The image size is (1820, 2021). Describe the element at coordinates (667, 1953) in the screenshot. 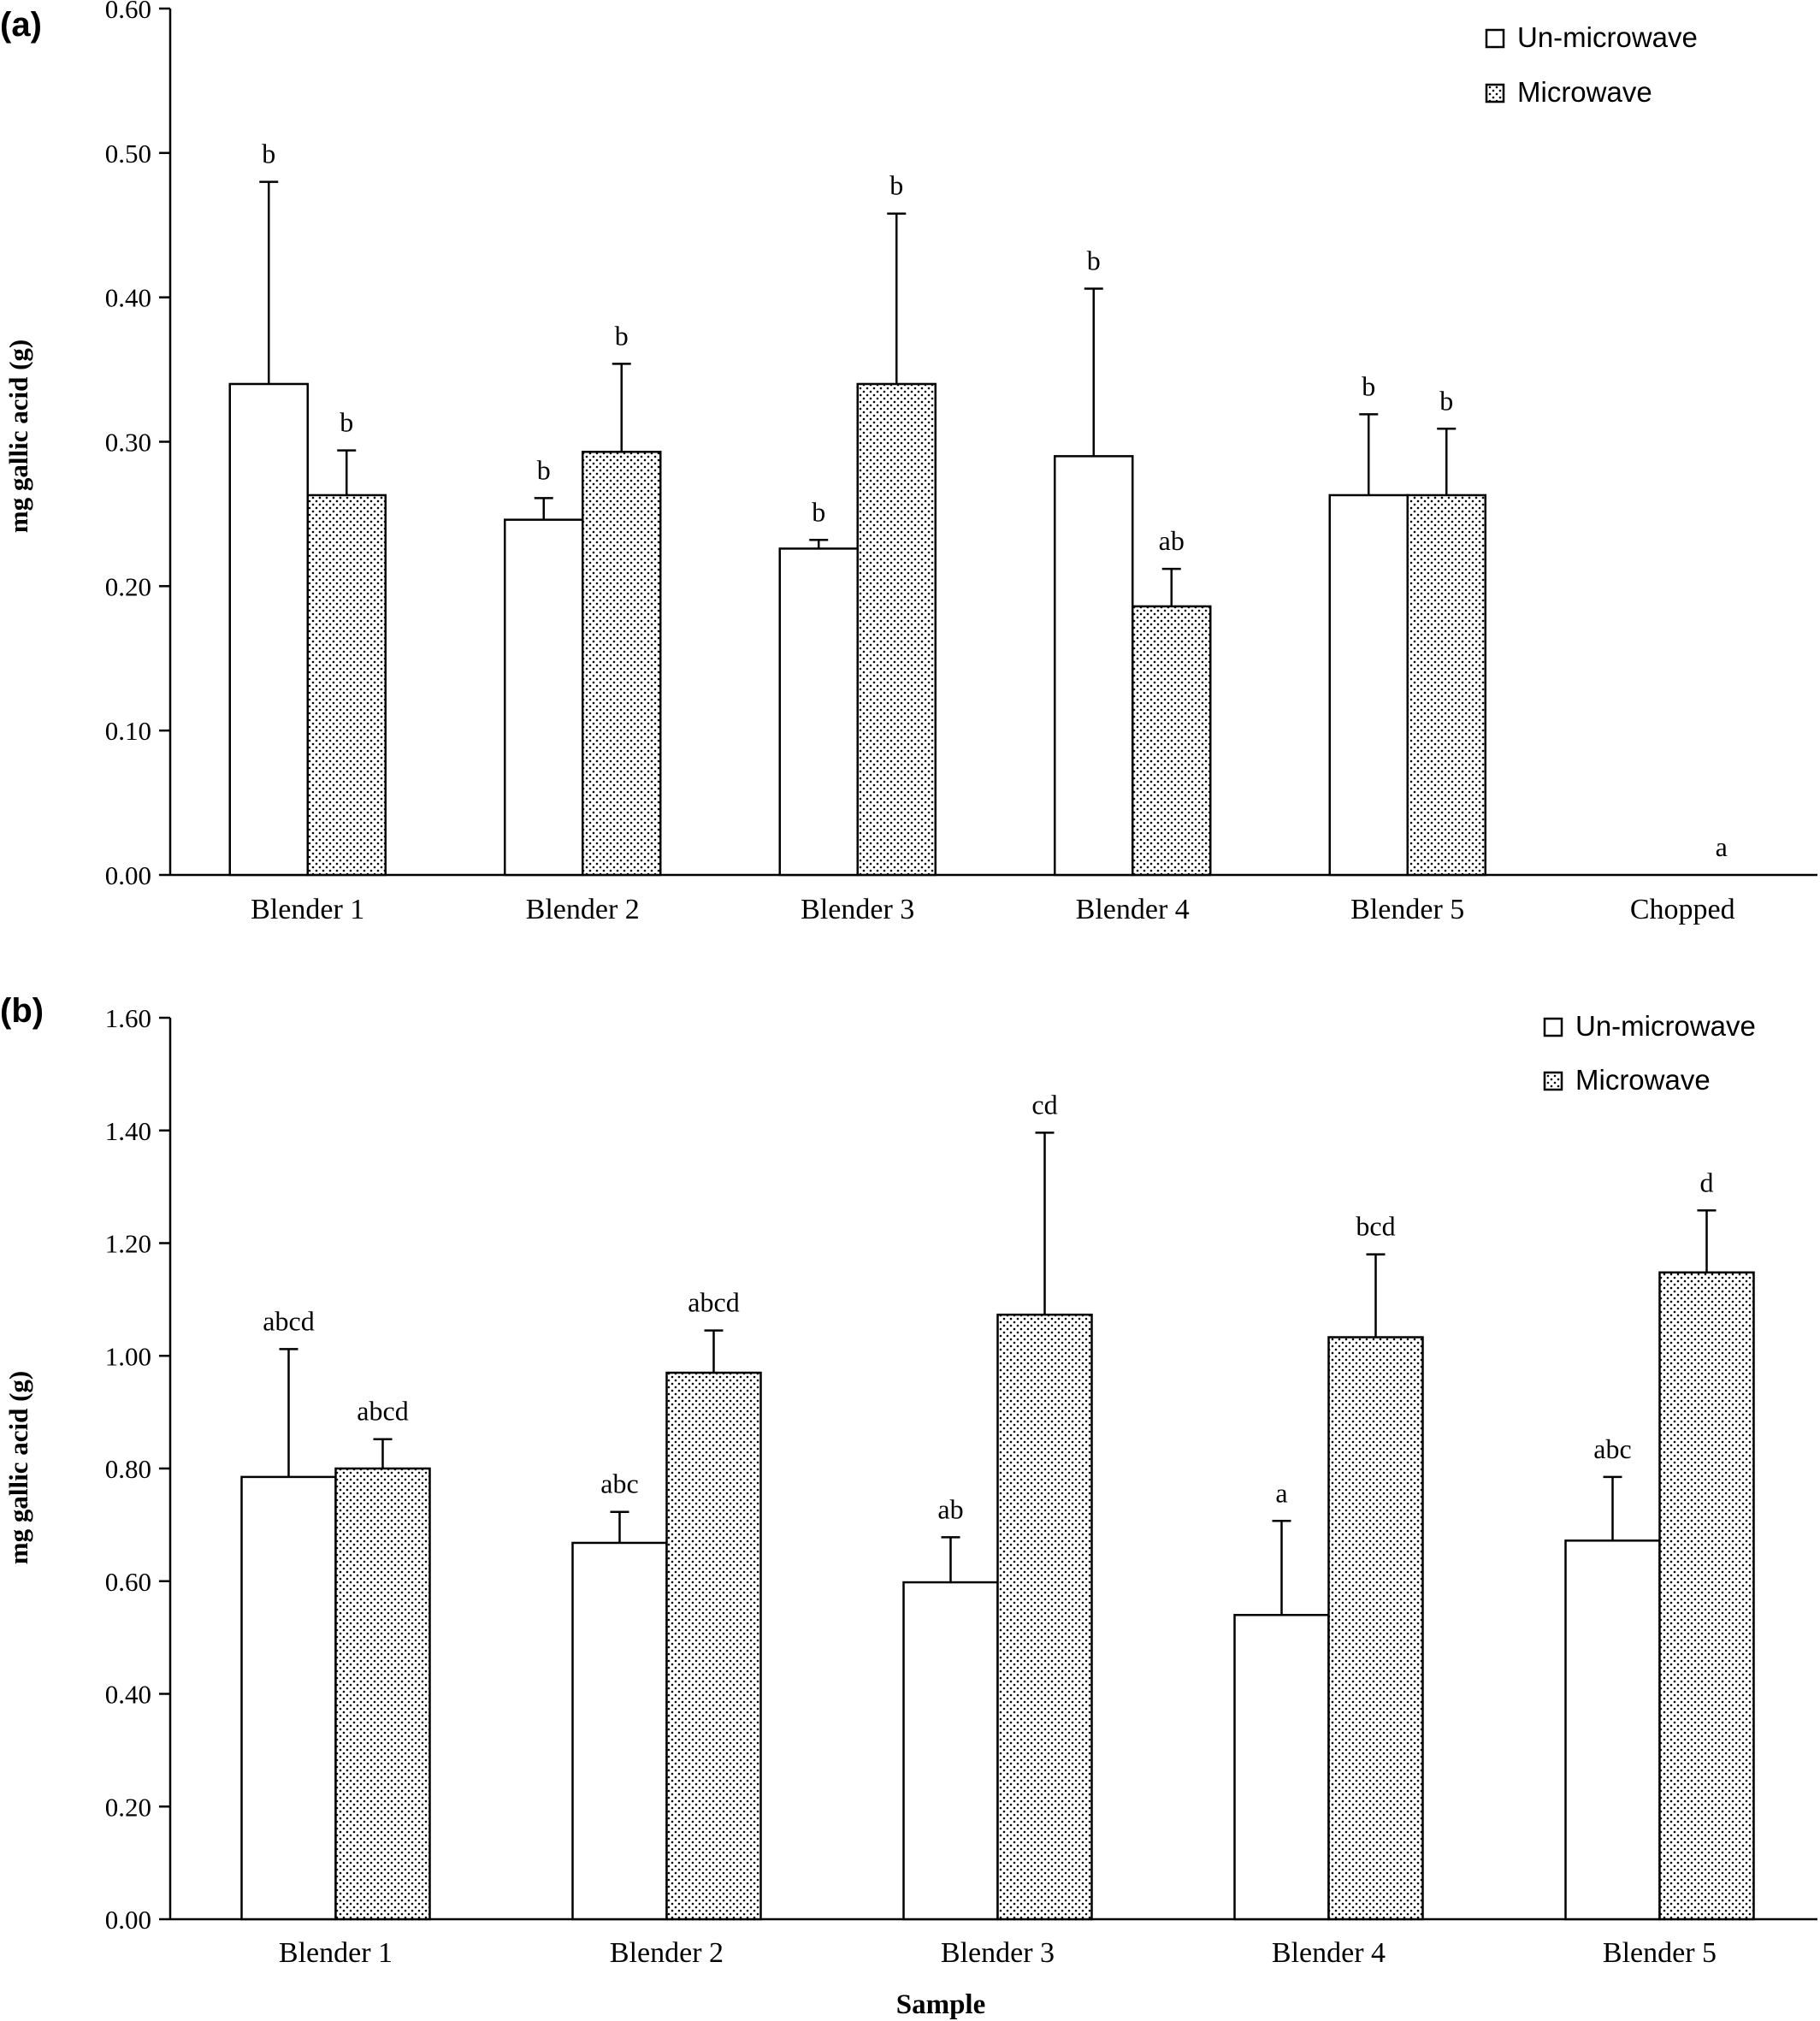

I see `x-tick-label-b: Blender 2` at that location.